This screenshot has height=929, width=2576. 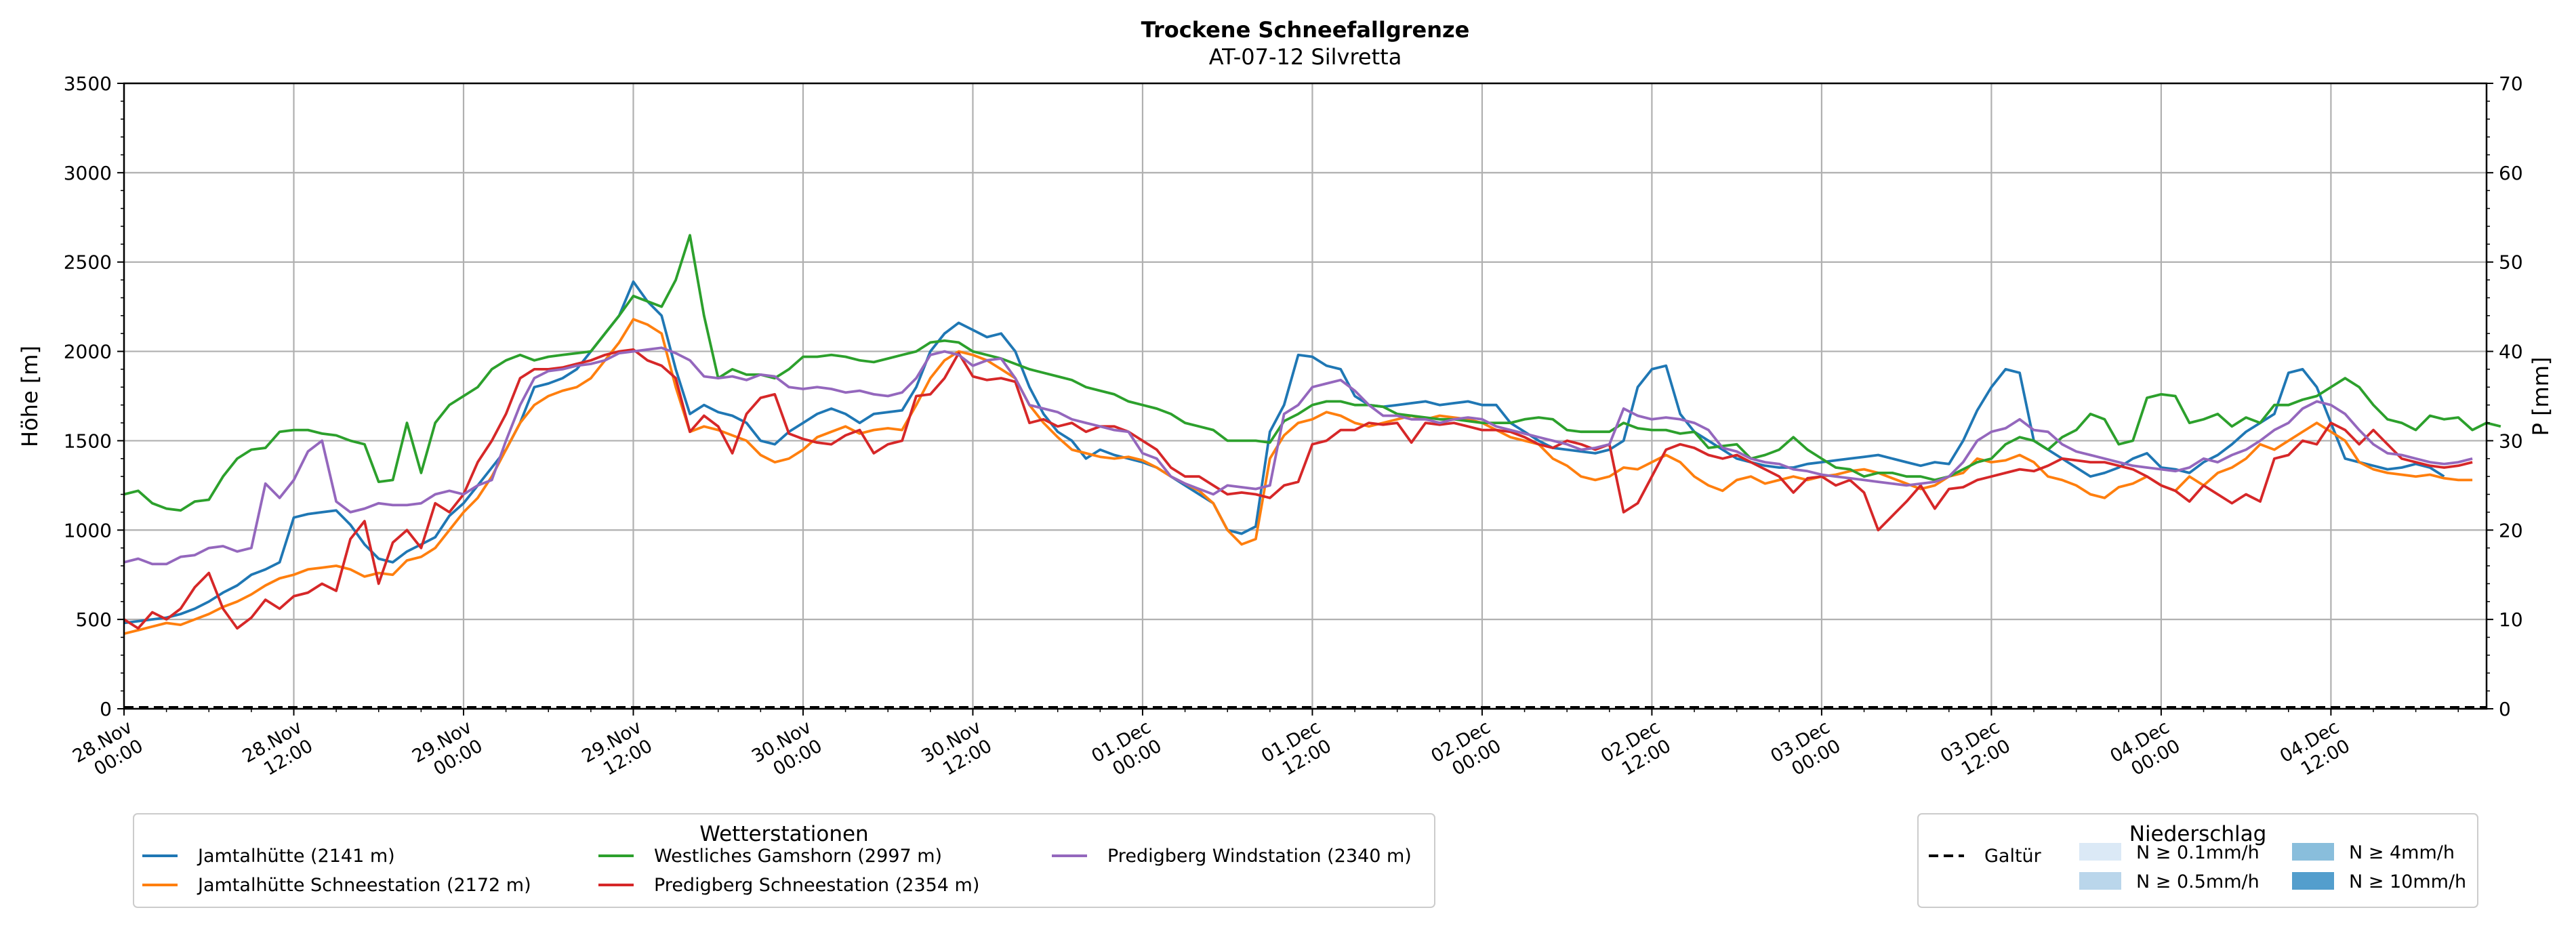 What do you see at coordinates (2511, 530) in the screenshot?
I see `y2-tick-label: 20` at bounding box center [2511, 530].